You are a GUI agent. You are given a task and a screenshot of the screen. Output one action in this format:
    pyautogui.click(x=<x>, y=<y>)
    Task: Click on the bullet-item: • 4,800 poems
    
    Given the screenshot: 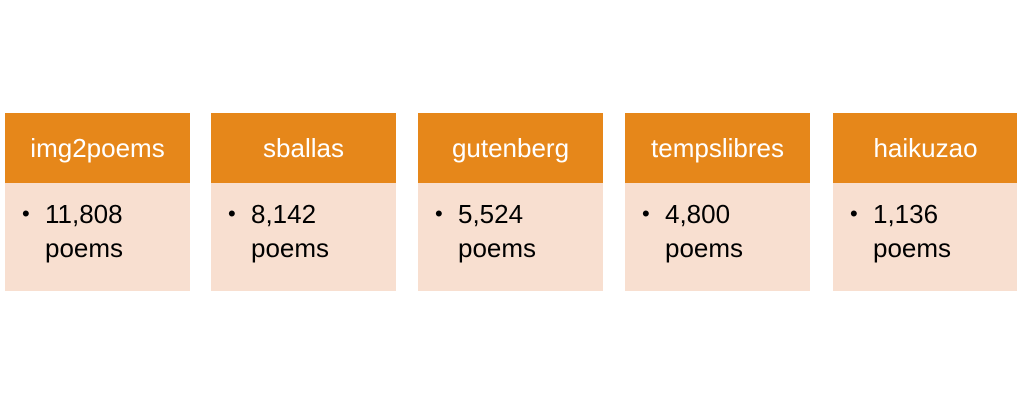 What is the action you would take?
    pyautogui.click(x=726, y=231)
    